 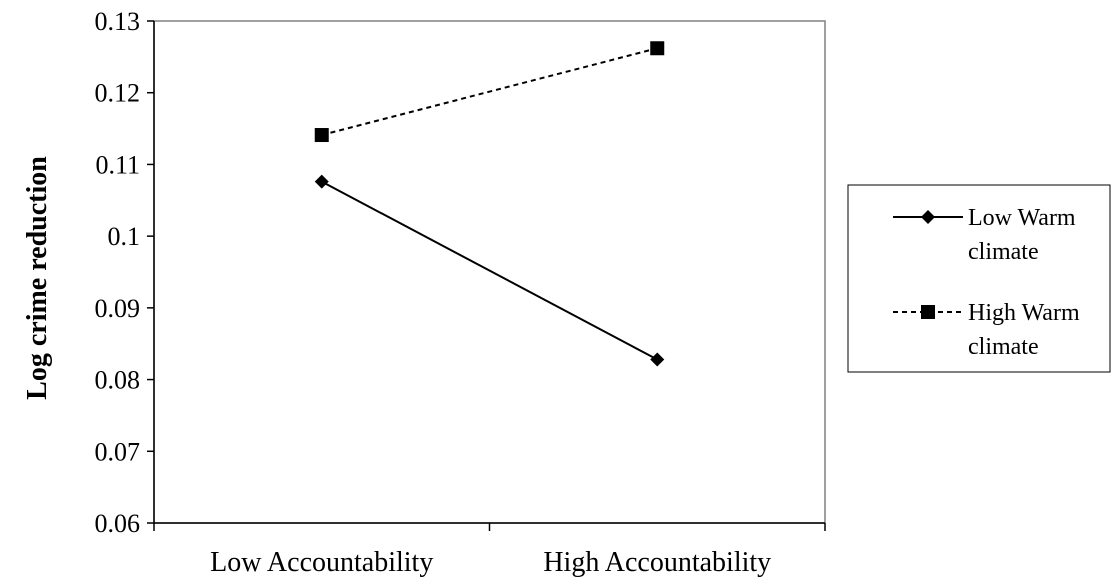 What do you see at coordinates (657, 562) in the screenshot?
I see `x-tick-label: High Accountability` at bounding box center [657, 562].